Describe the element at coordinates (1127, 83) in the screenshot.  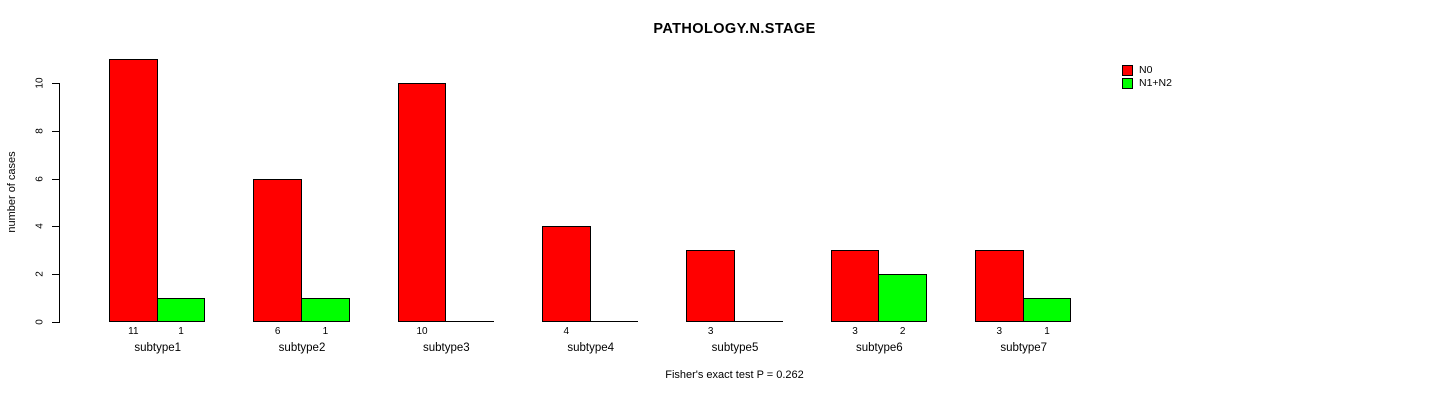
I see `legend-swatch-n1n2` at that location.